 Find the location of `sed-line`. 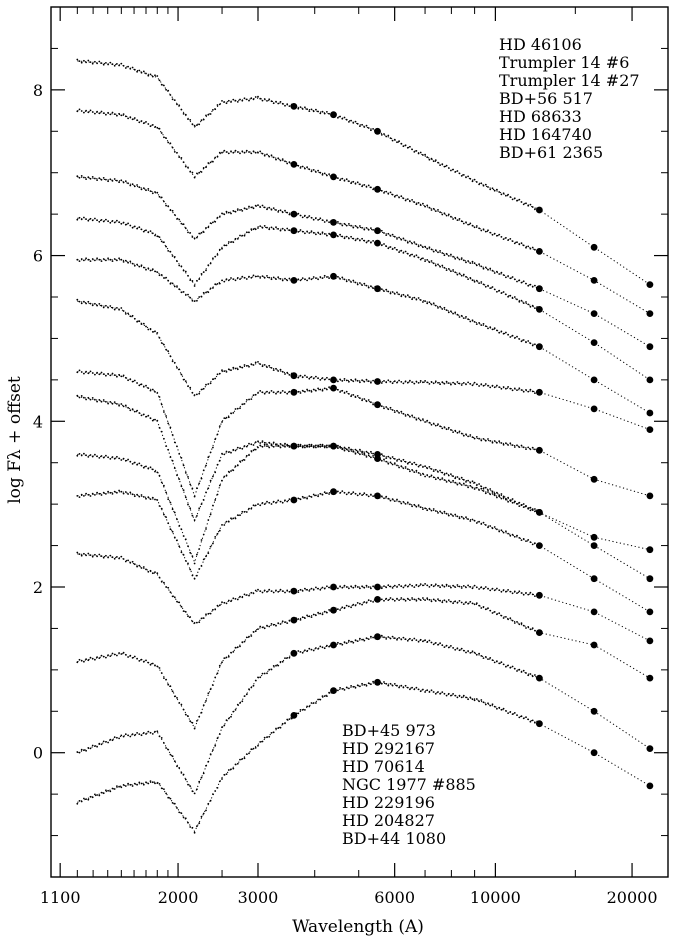

sed-line is located at coordinates (364, 552).